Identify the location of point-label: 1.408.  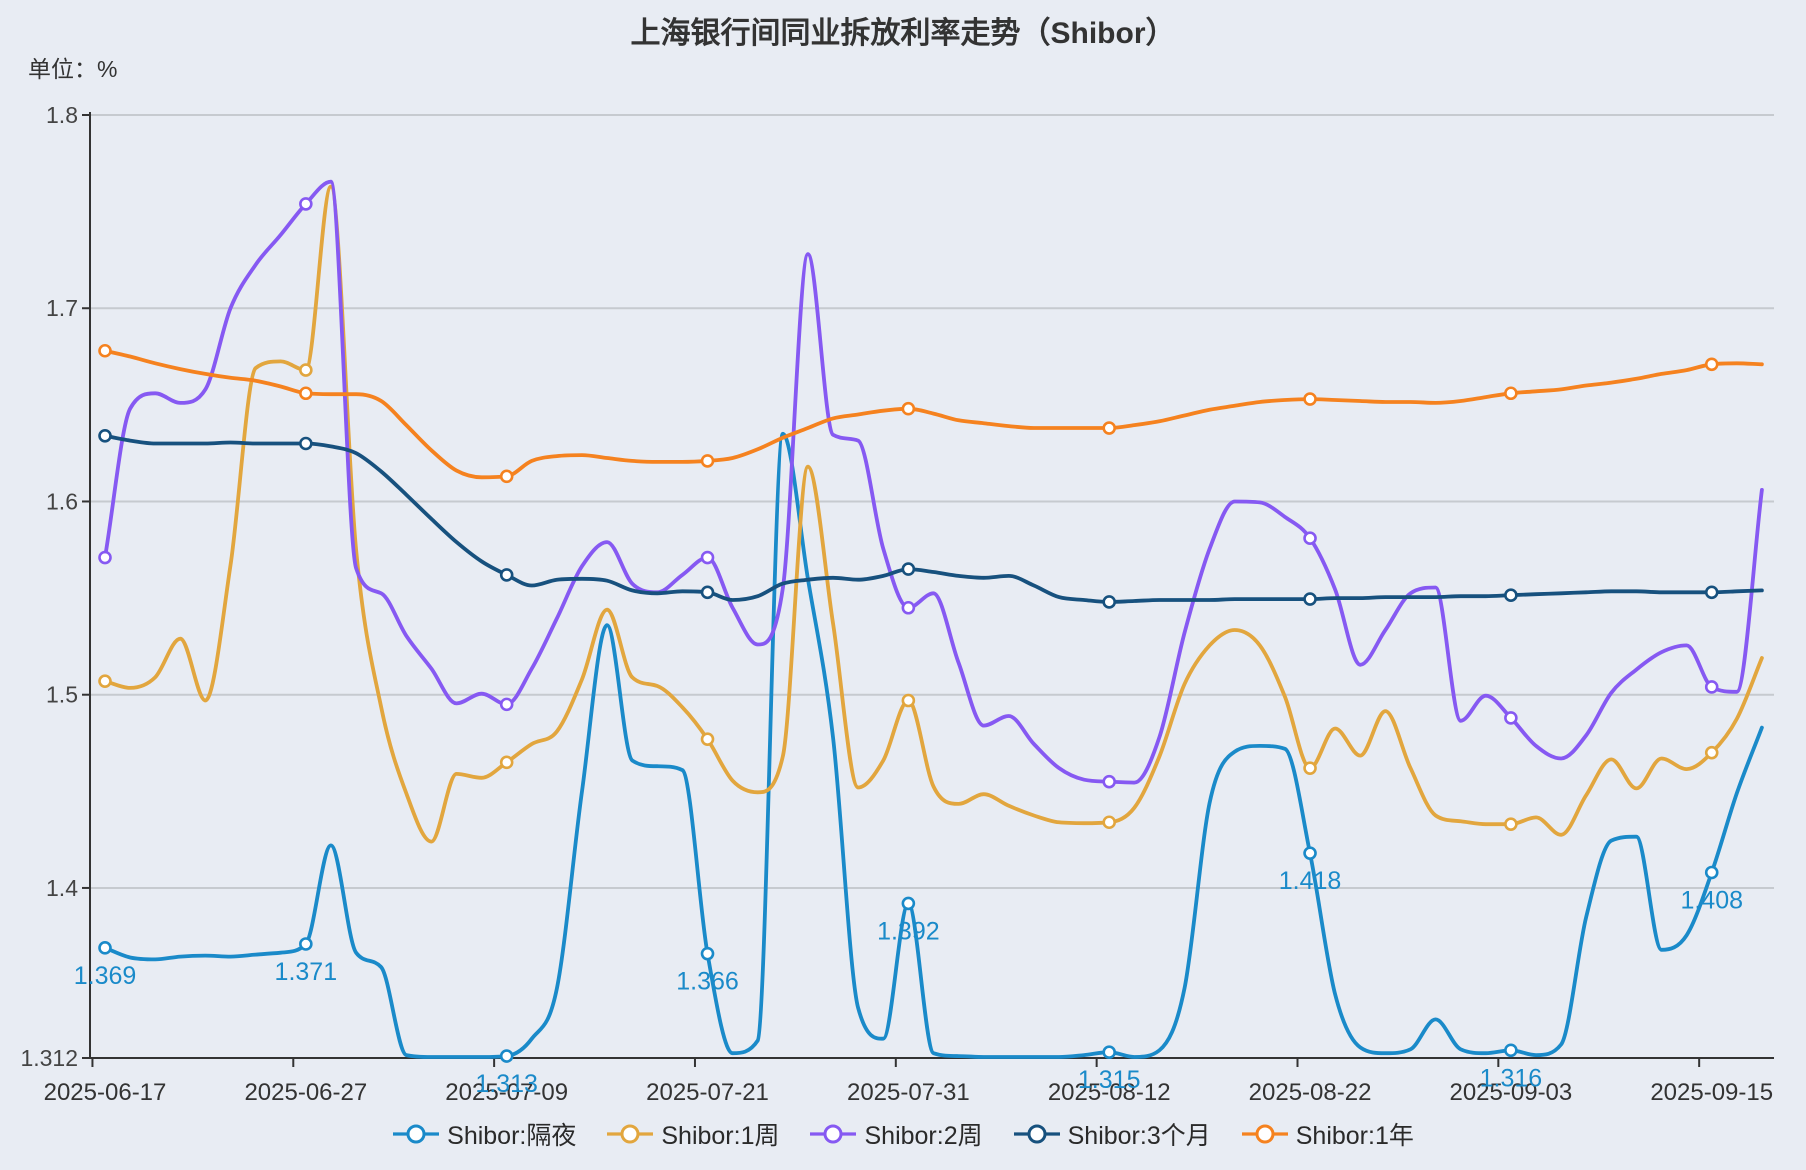
(1711, 900).